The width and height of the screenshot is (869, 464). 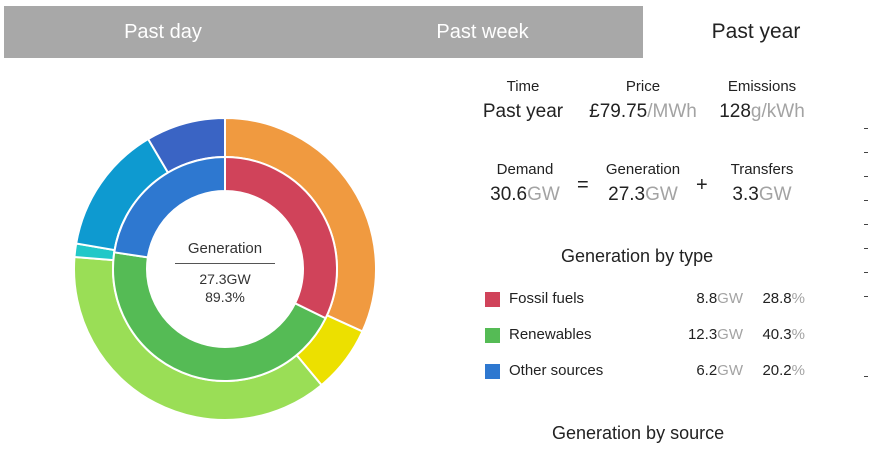 I want to click on inner-ring, so click(x=225, y=268).